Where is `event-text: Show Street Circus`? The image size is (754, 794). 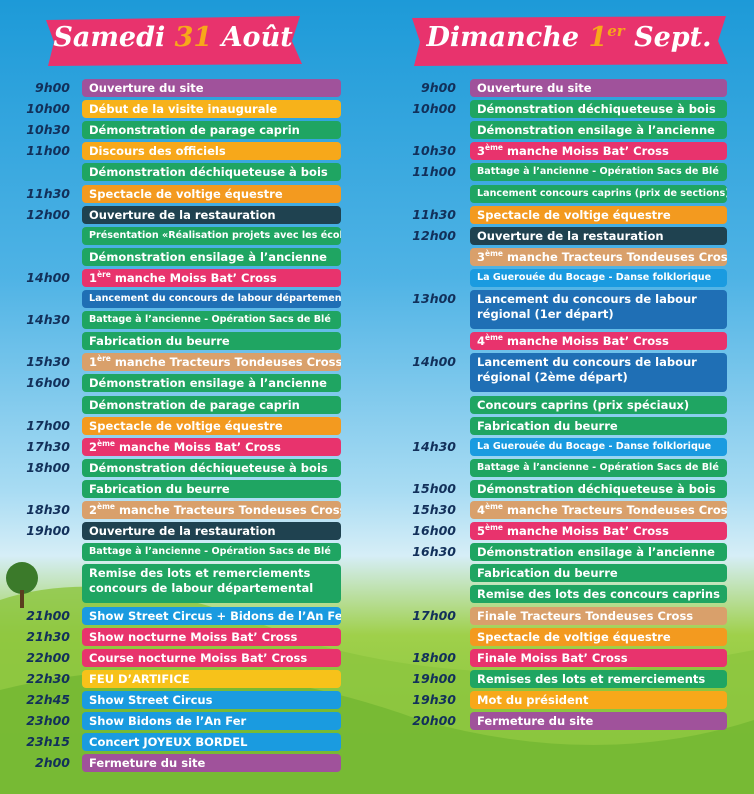
event-text: Show Street Circus is located at coordinates (151, 699).